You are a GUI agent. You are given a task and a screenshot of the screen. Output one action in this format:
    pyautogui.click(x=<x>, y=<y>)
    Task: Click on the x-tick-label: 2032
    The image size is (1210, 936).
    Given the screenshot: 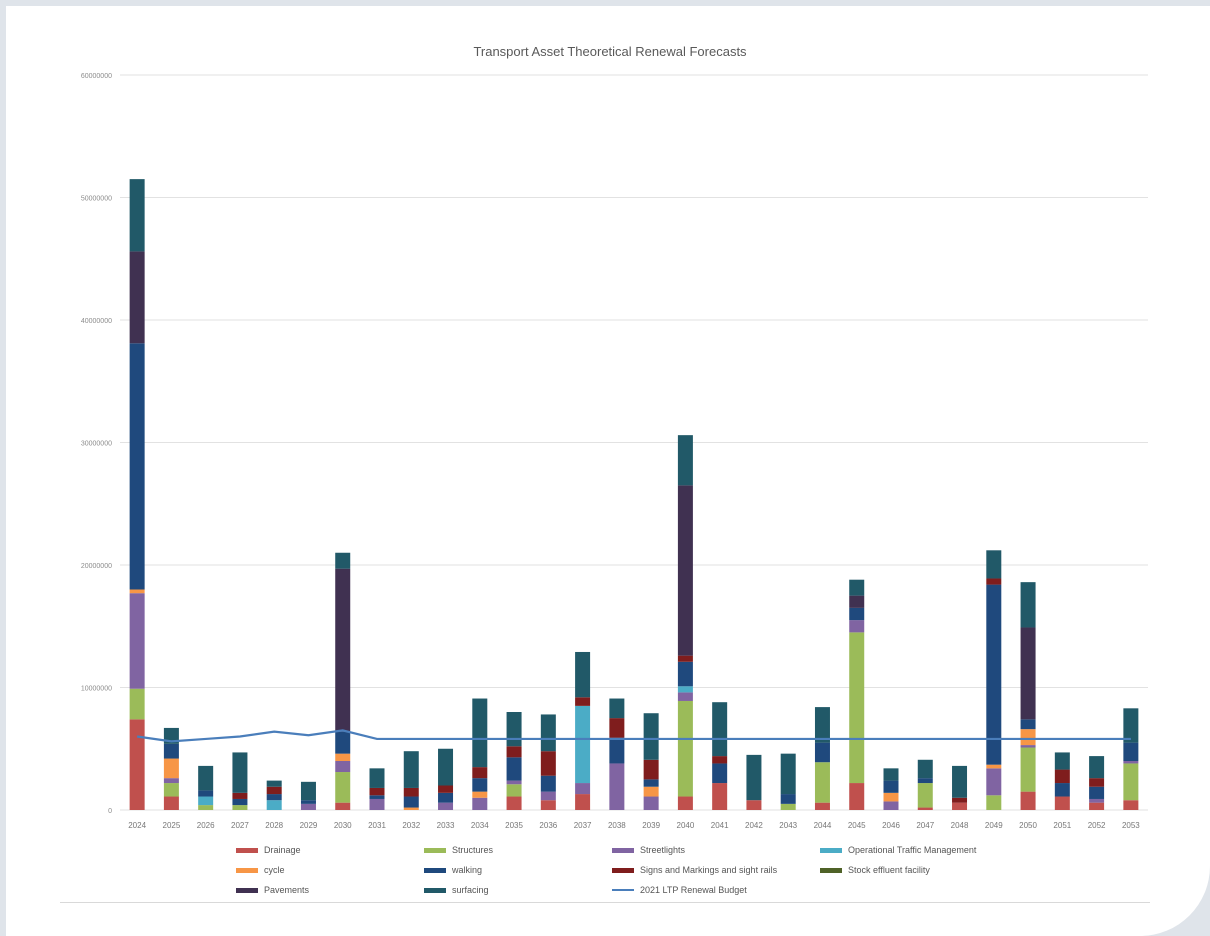 What is the action you would take?
    pyautogui.click(x=411, y=825)
    